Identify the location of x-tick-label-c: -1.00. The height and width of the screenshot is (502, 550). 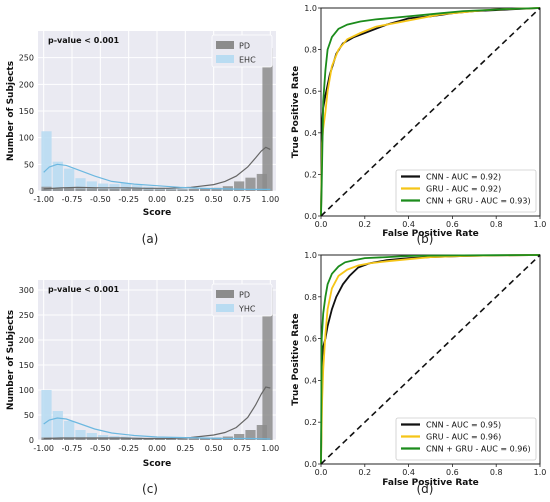
(43, 448).